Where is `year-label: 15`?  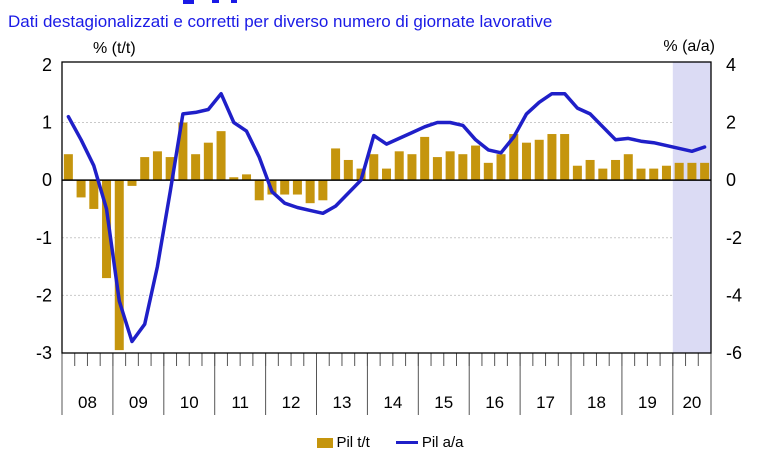
year-label: 15 is located at coordinates (443, 402).